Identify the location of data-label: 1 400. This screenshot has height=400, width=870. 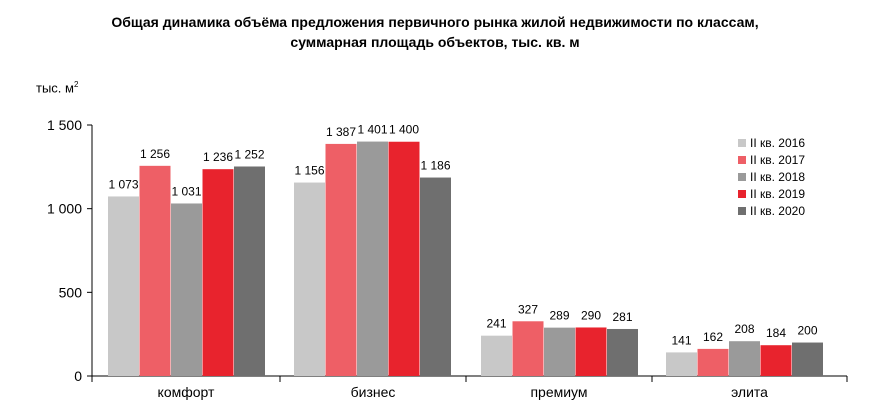
(404, 130).